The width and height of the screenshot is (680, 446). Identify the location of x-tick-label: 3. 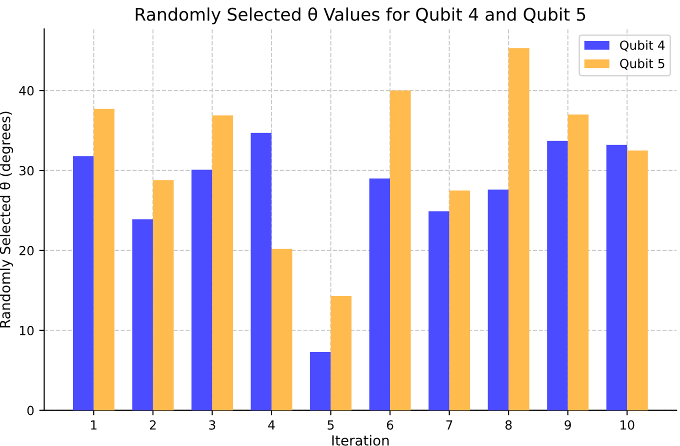
(212, 425).